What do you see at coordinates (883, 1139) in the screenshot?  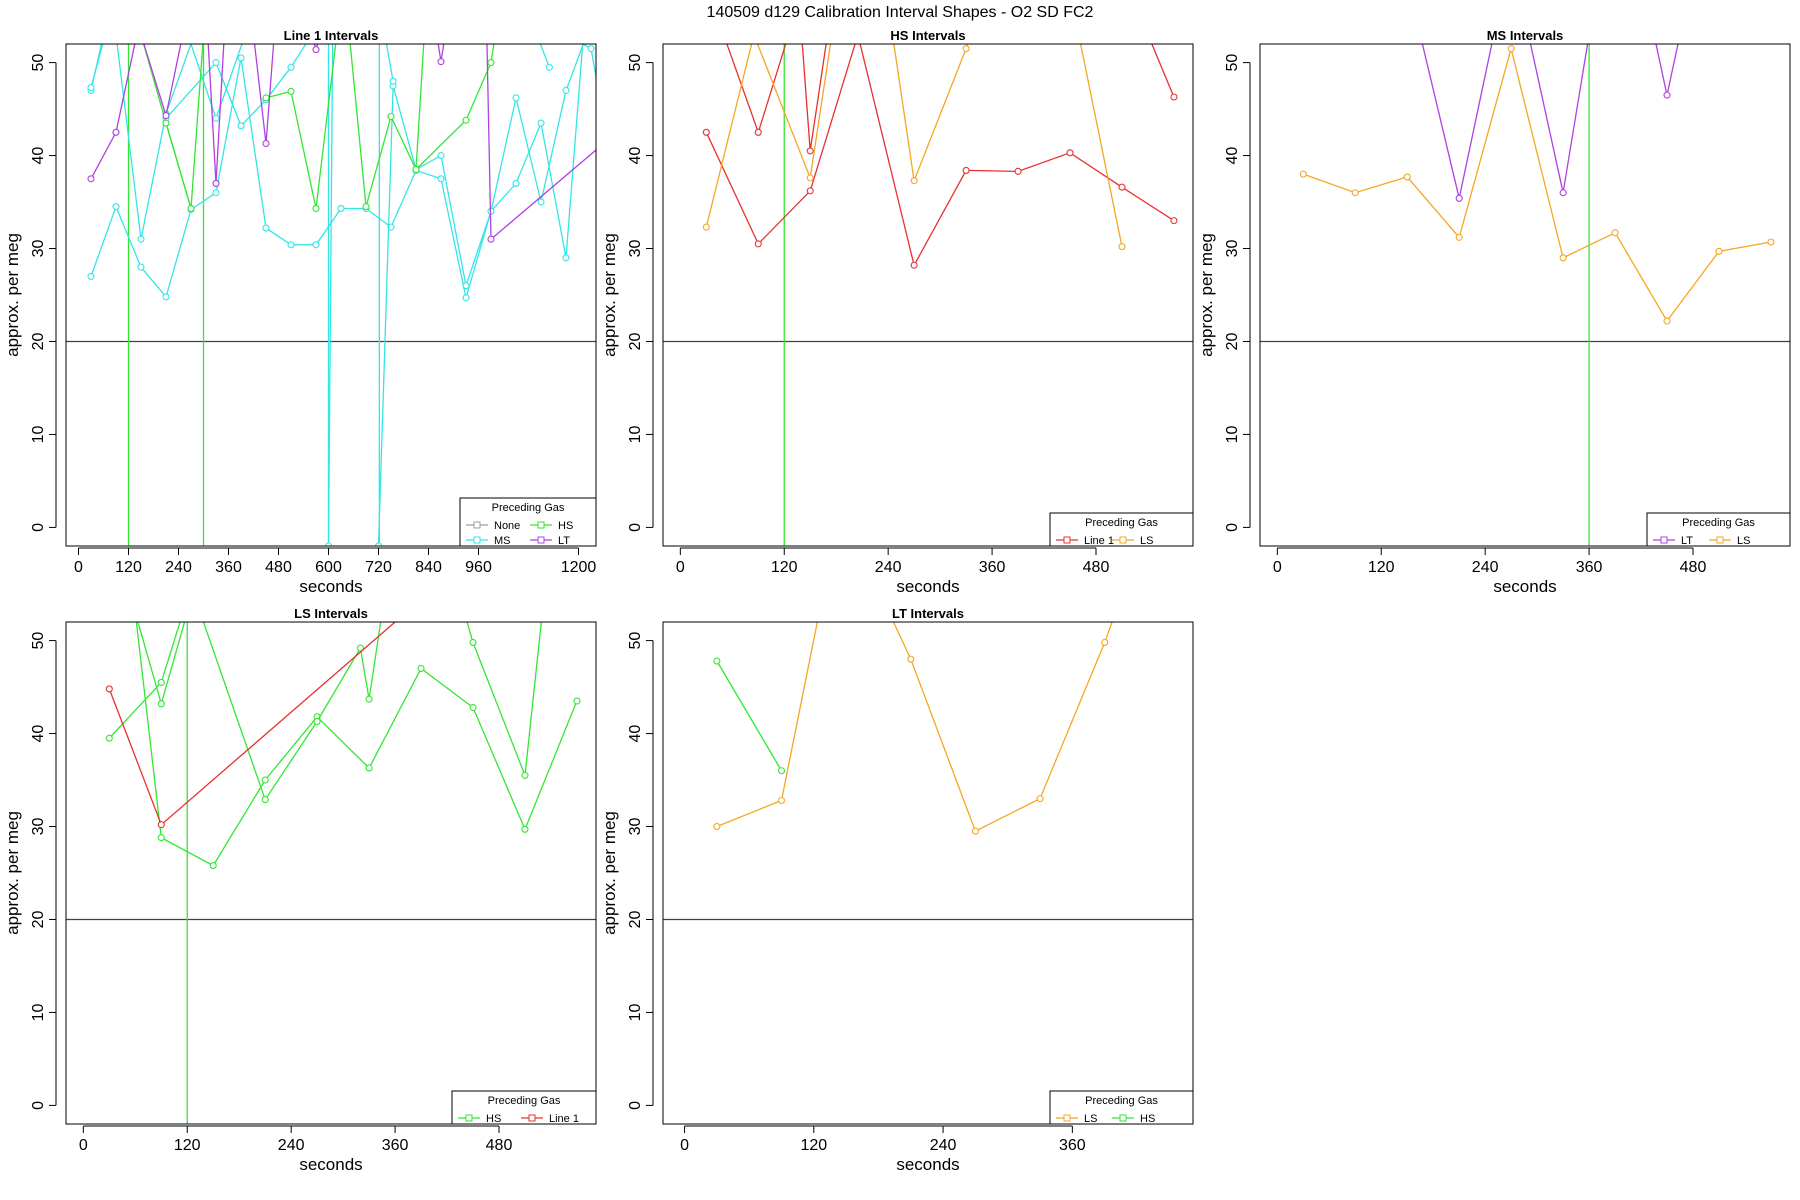 I see `x-axis: 0 120 240 360` at bounding box center [883, 1139].